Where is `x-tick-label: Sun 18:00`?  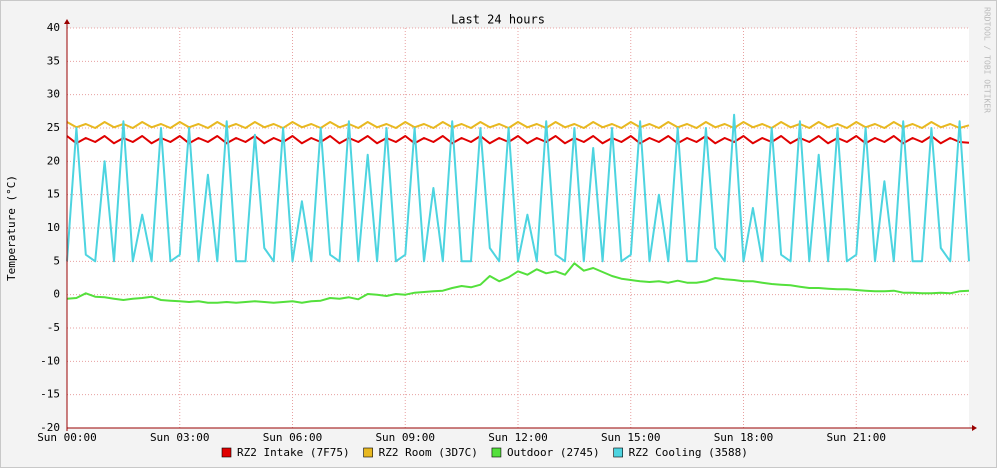 x-tick-label: Sun 18:00 is located at coordinates (744, 437).